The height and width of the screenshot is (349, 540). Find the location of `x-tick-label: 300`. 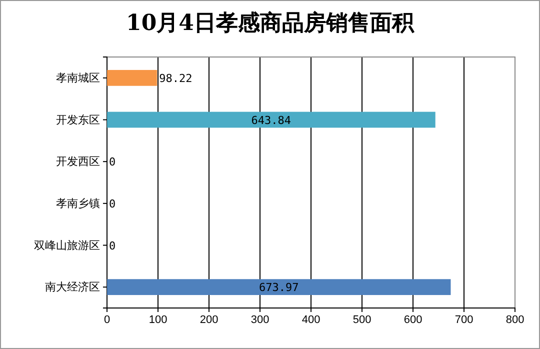

x-tick-label: 300 is located at coordinates (260, 320).